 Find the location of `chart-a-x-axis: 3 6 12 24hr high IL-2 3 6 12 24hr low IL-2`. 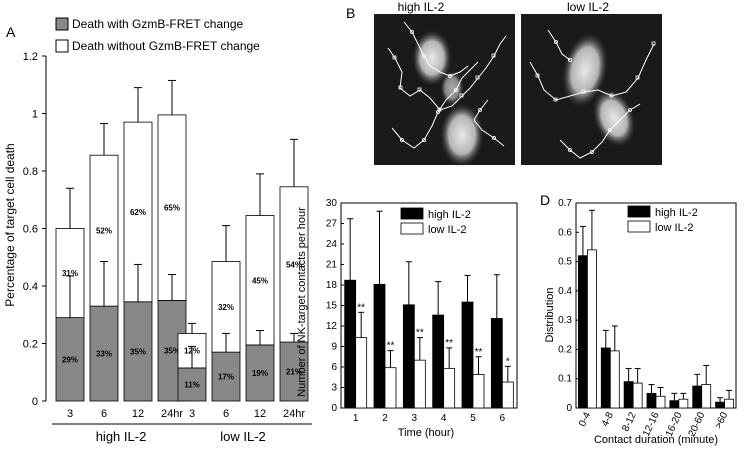

chart-a-x-axis: 3 6 12 24hr high IL-2 3 6 12 24hr low IL-2 is located at coordinates (182, 426).